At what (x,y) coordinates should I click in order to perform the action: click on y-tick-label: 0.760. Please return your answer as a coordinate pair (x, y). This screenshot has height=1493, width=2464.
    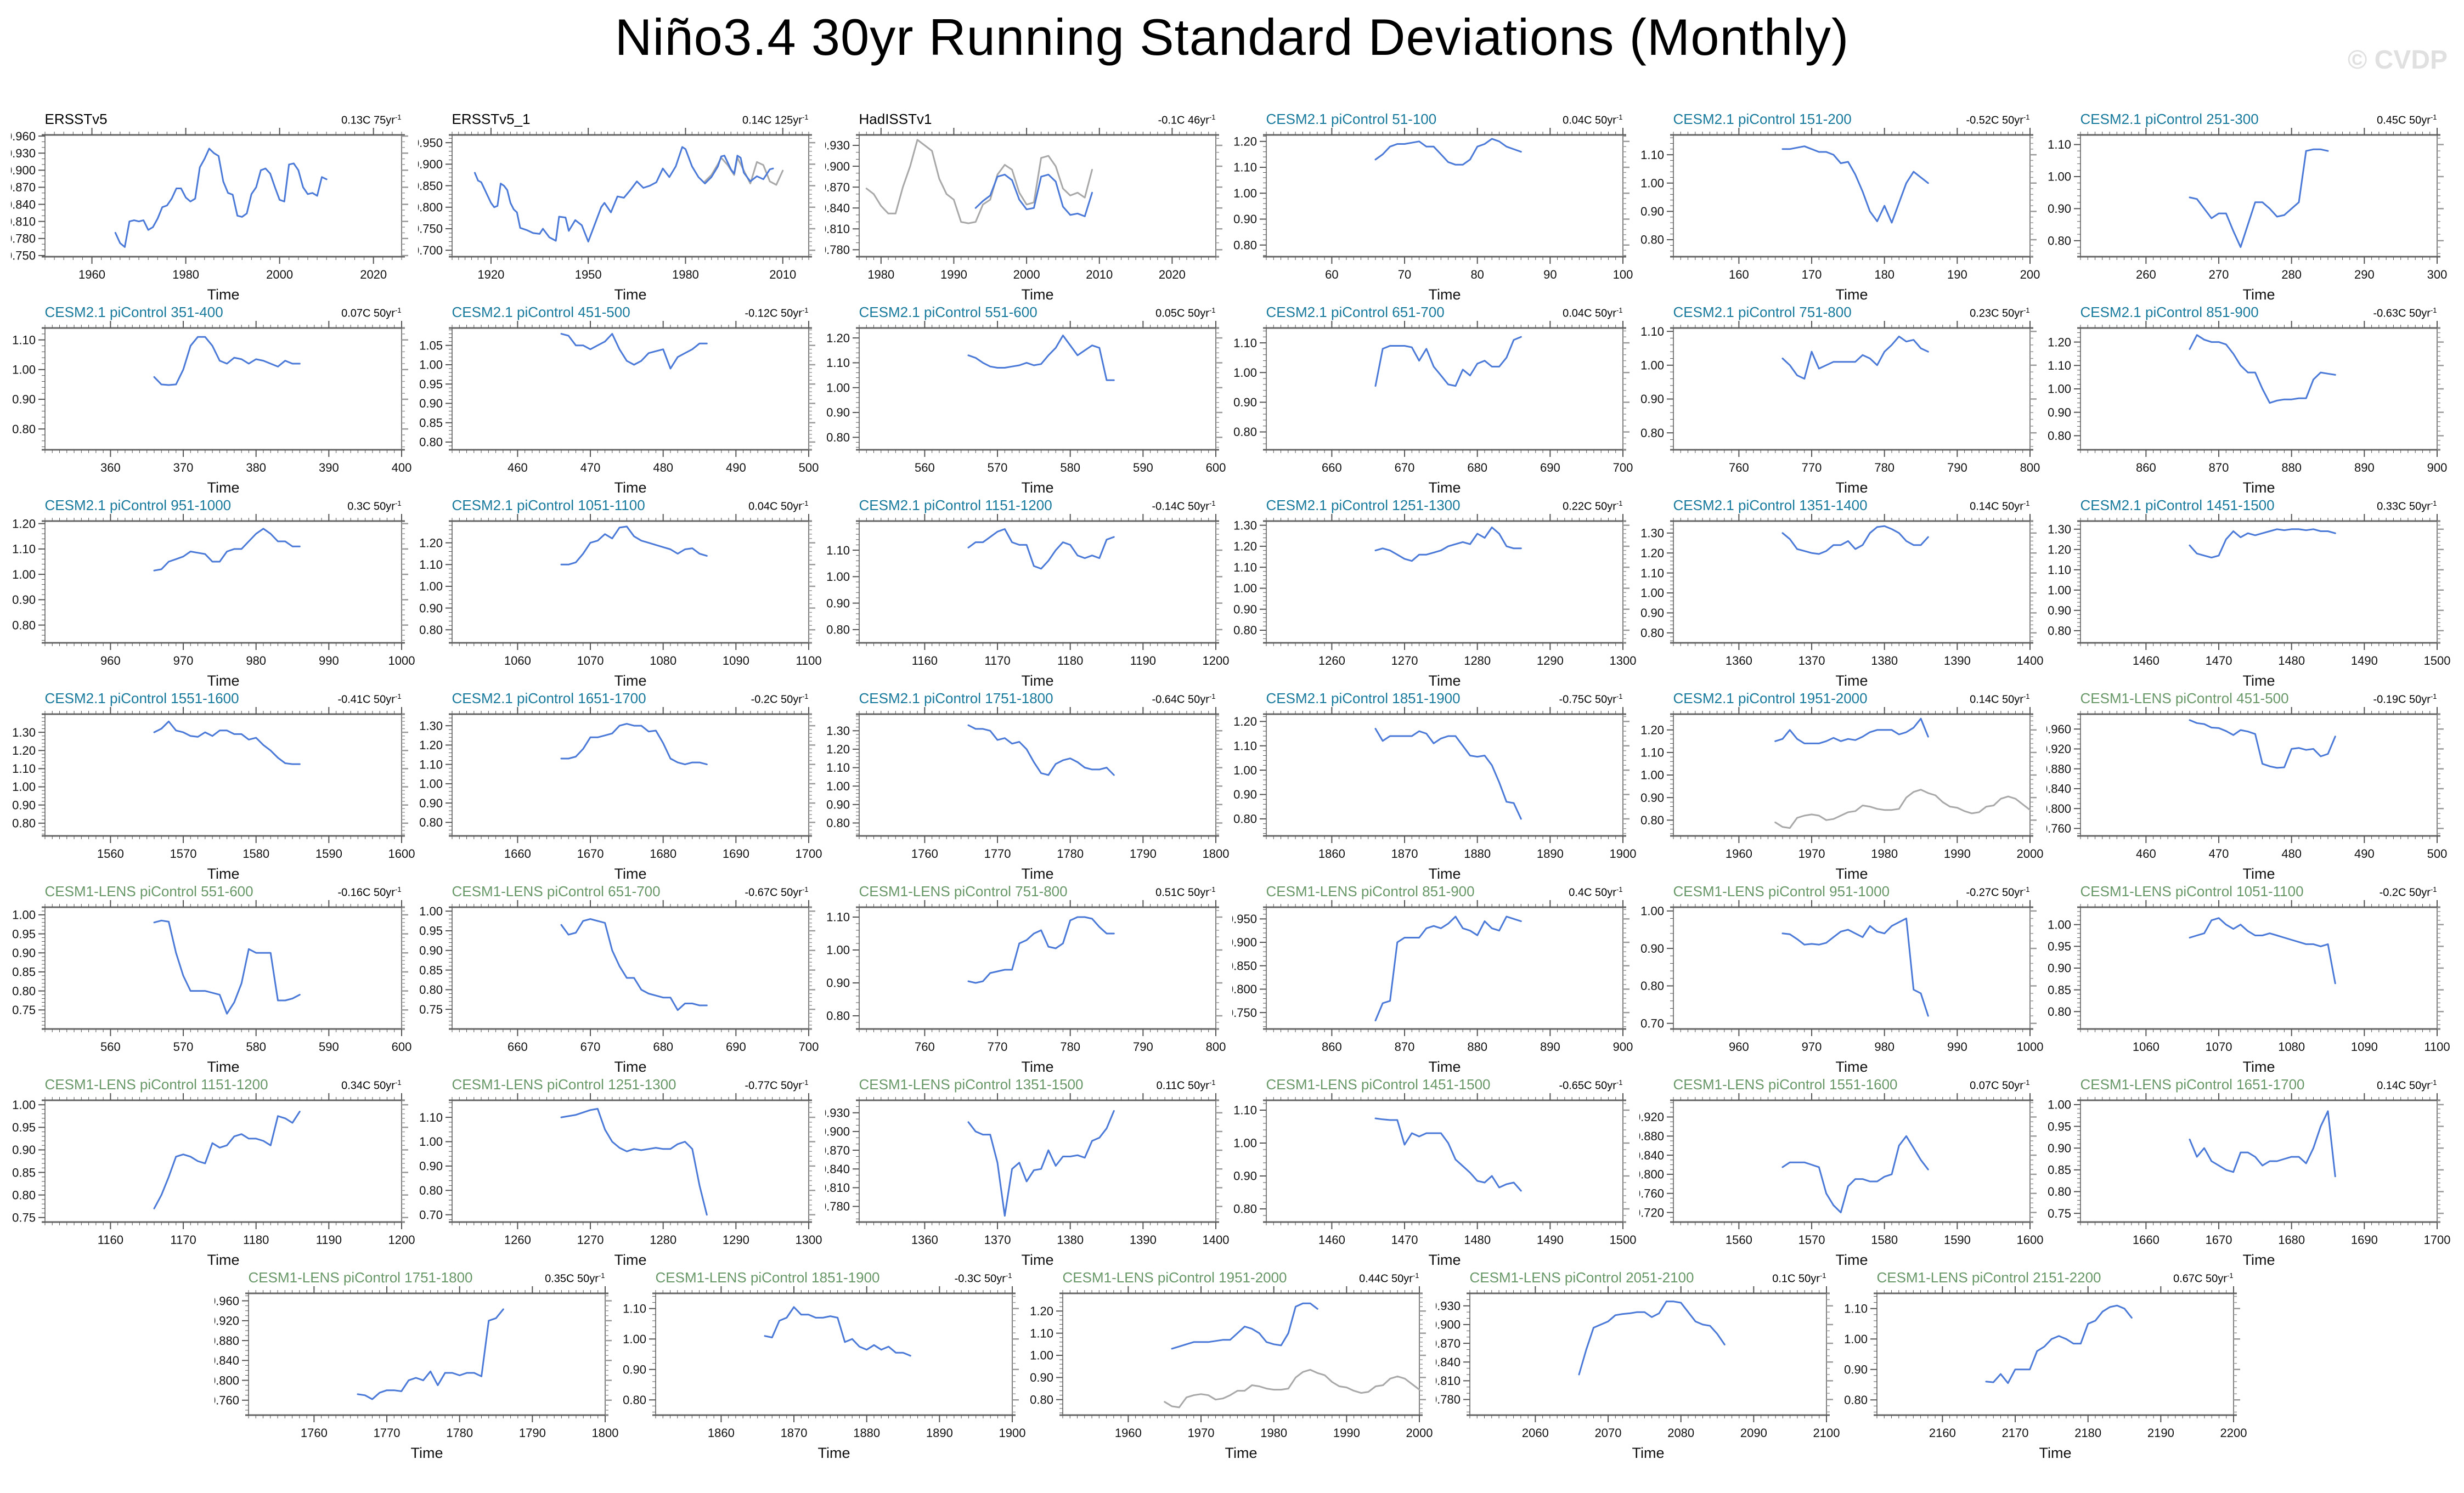
    Looking at the image, I should click on (227, 1400).